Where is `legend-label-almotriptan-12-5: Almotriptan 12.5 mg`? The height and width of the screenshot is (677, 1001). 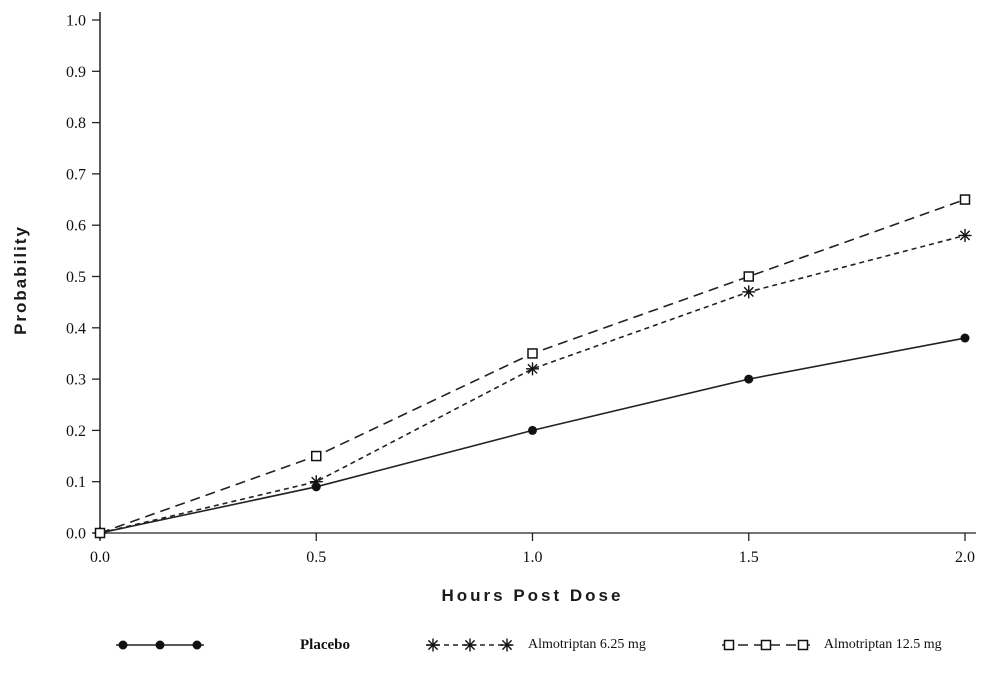 legend-label-almotriptan-12-5: Almotriptan 12.5 mg is located at coordinates (882, 644).